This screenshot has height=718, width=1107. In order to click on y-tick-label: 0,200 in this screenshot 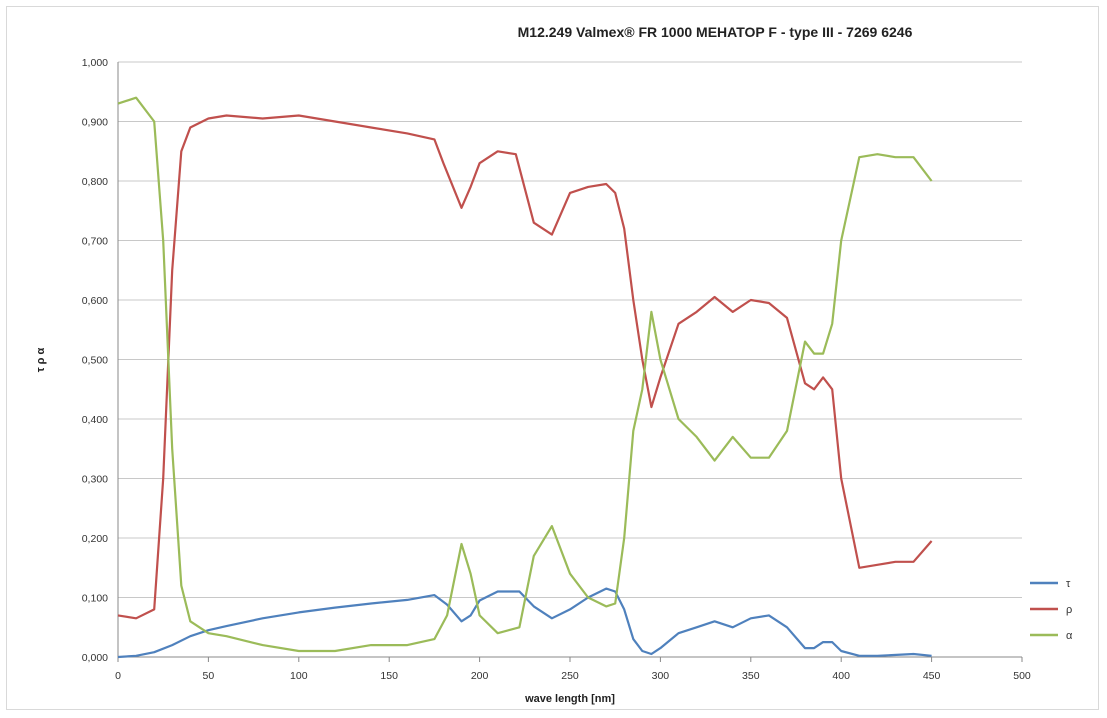, I will do `click(95, 539)`.